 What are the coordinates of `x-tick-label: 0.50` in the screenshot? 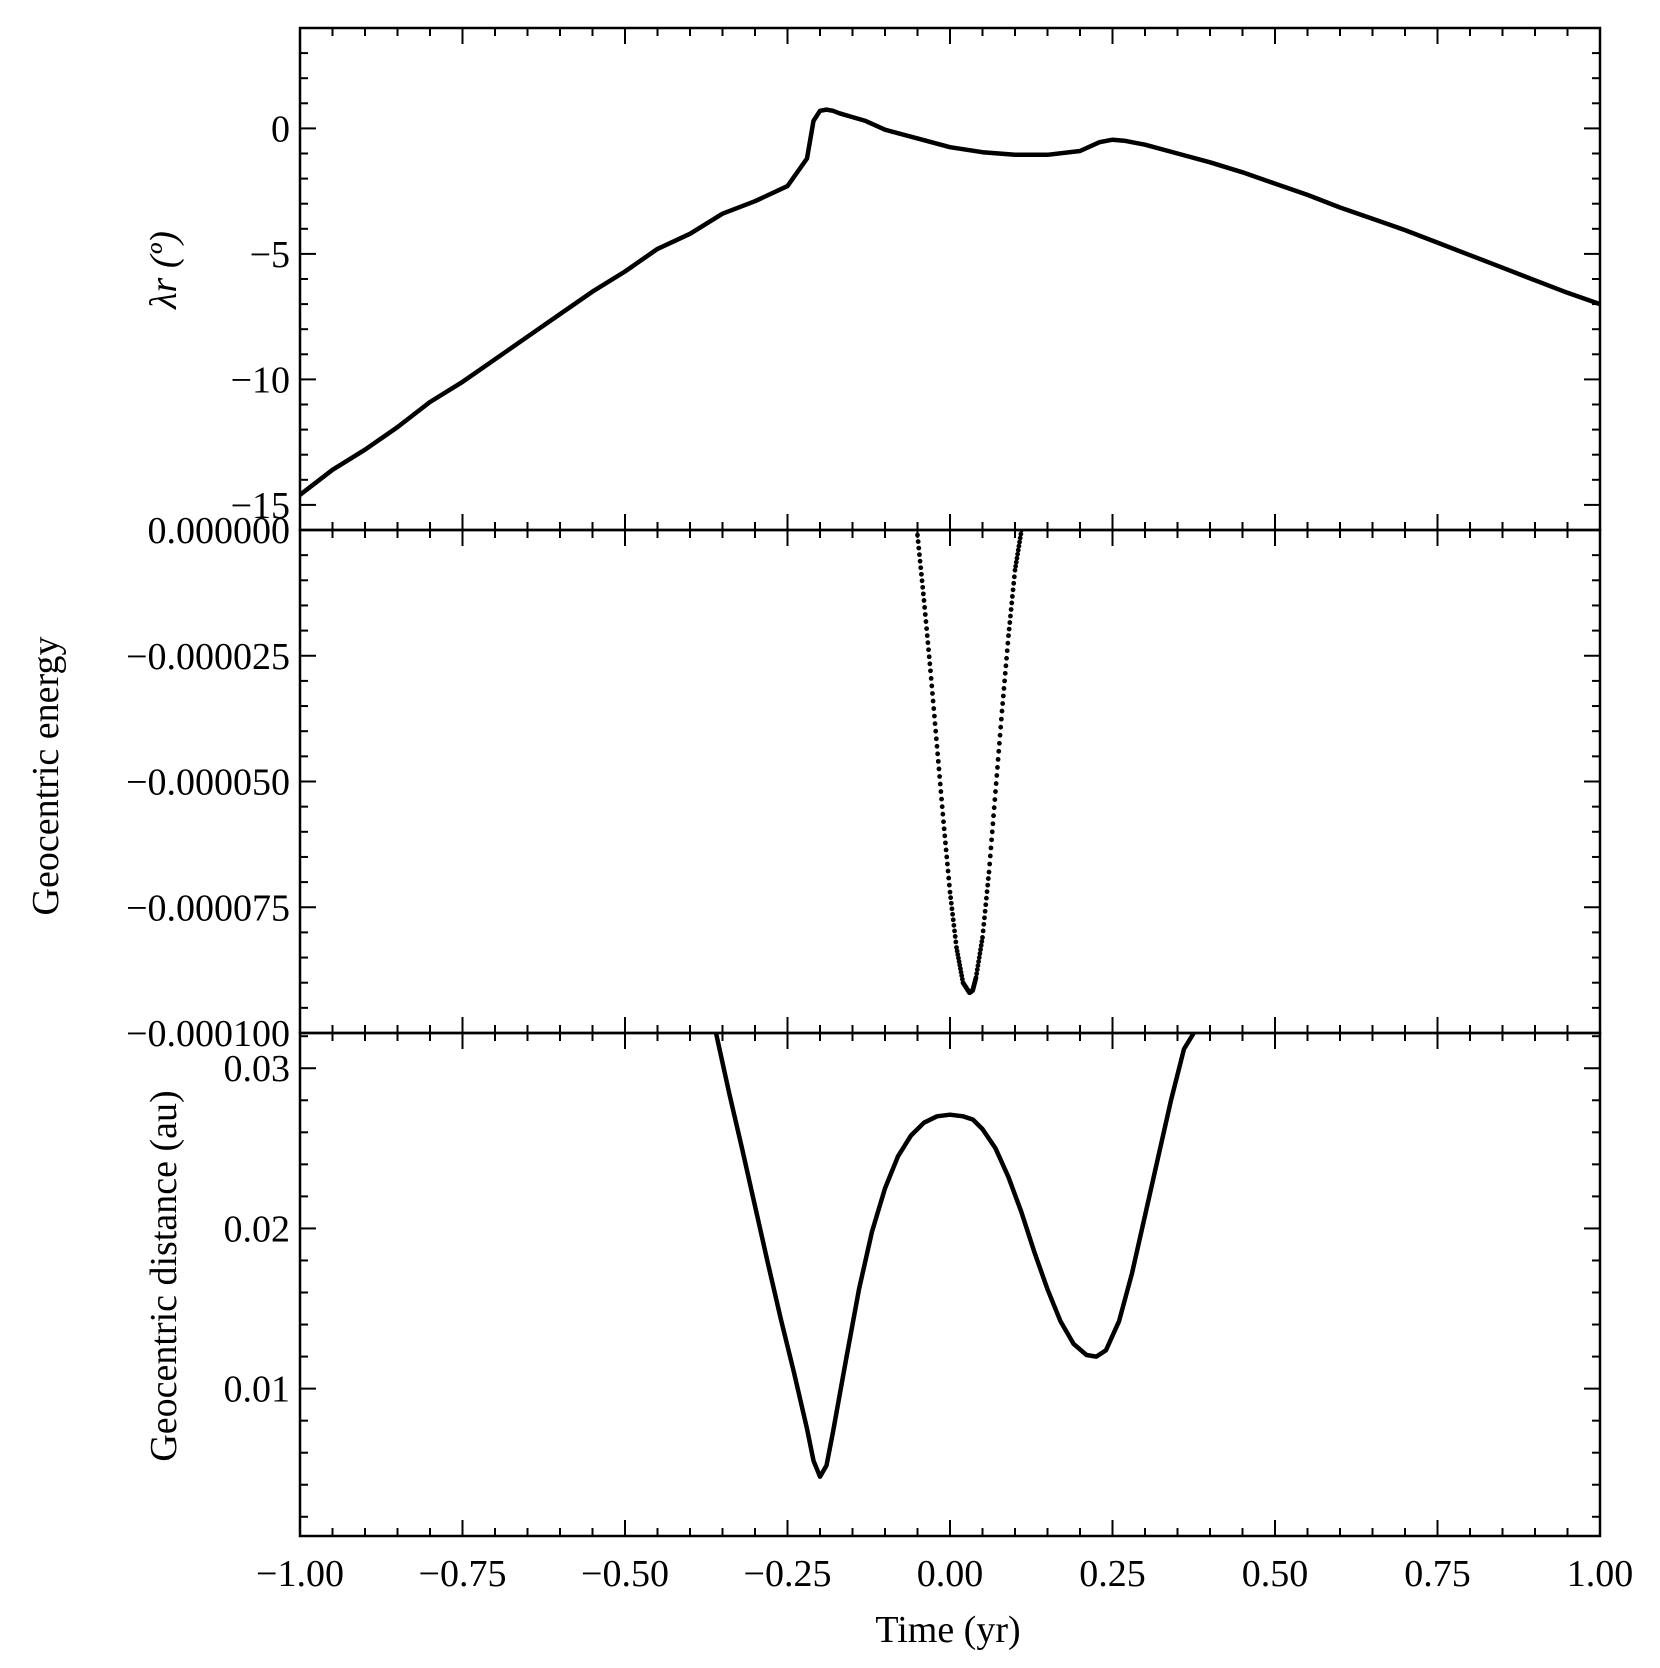 It's located at (1275, 1574).